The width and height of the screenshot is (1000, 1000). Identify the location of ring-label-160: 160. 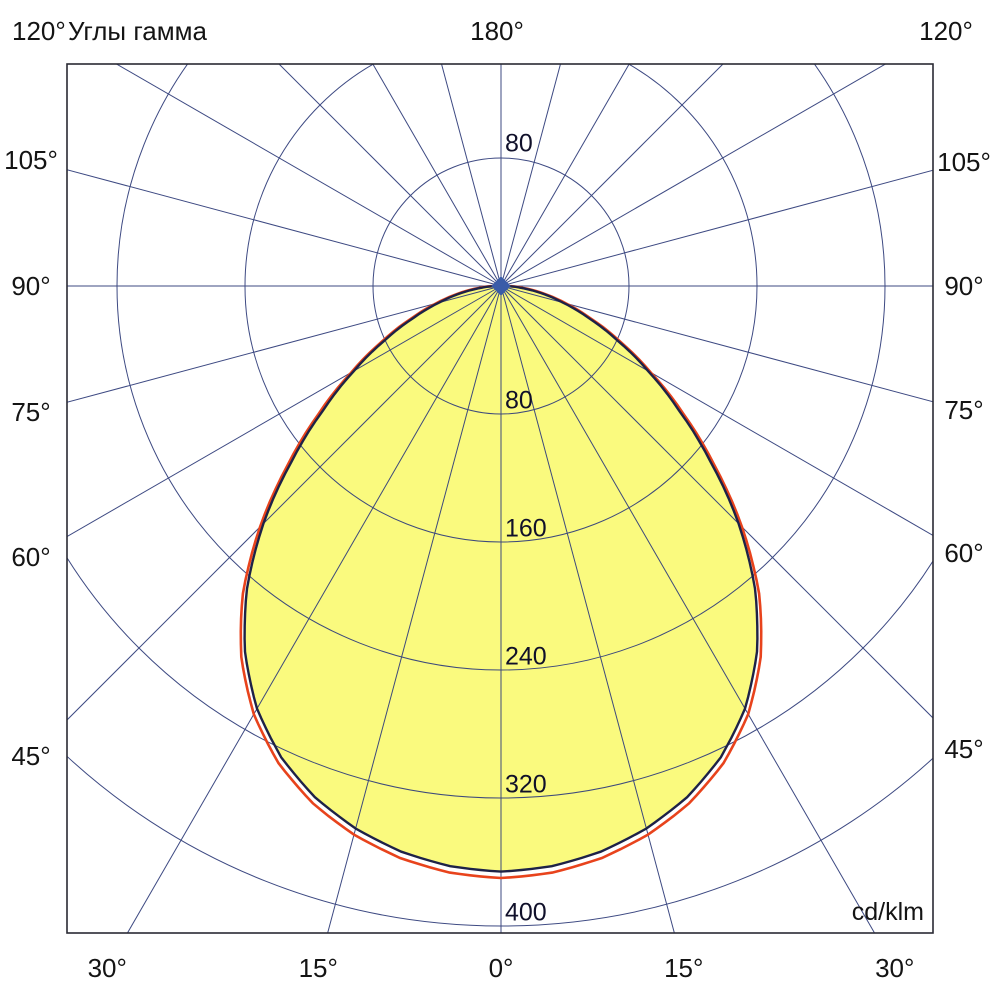
(526, 528).